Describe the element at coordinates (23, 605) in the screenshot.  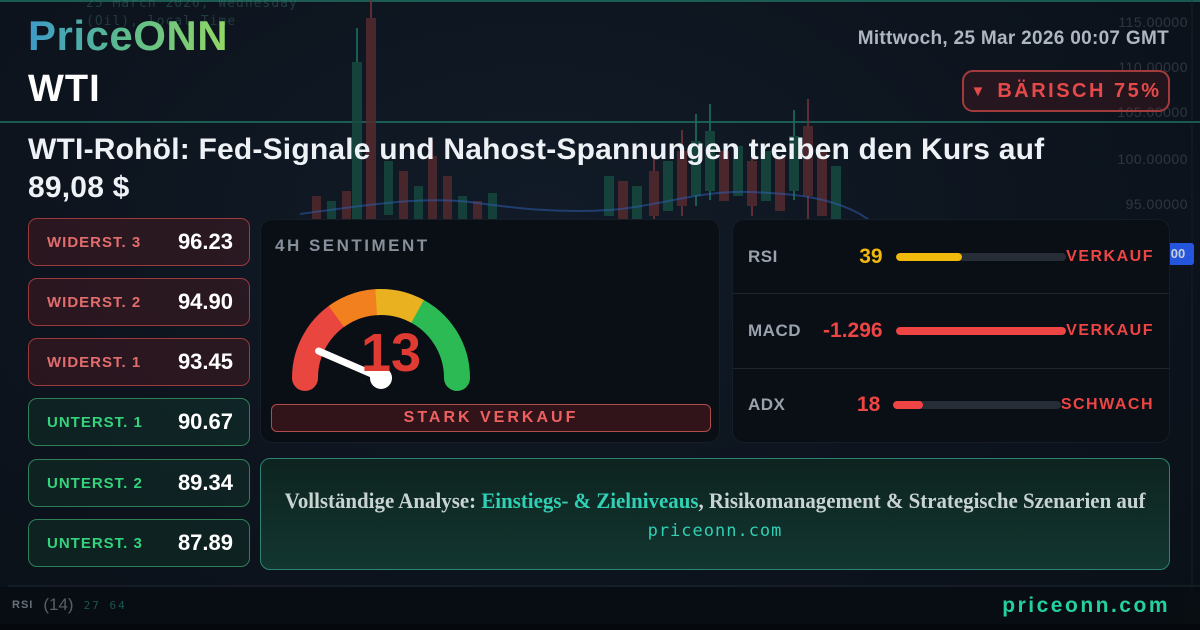
I see `rsi-watermark-label: RSI` at that location.